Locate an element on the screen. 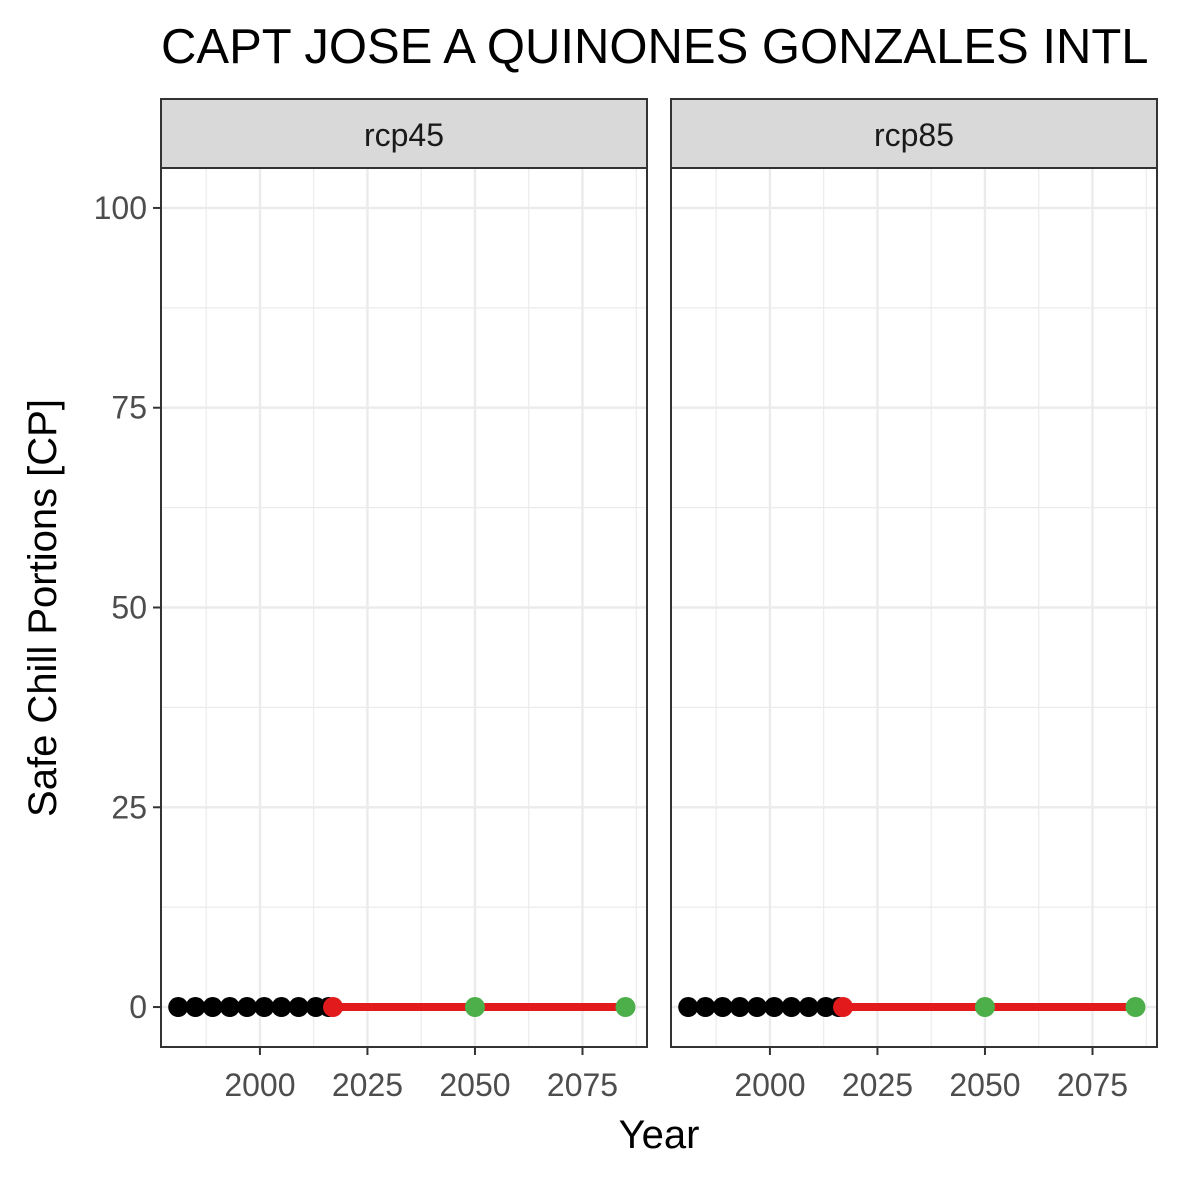 Image resolution: width=1181 pixels, height=1181 pixels. chart-title: CAPT JOSE A QUINONES GONZALES INTL is located at coordinates (655, 47).